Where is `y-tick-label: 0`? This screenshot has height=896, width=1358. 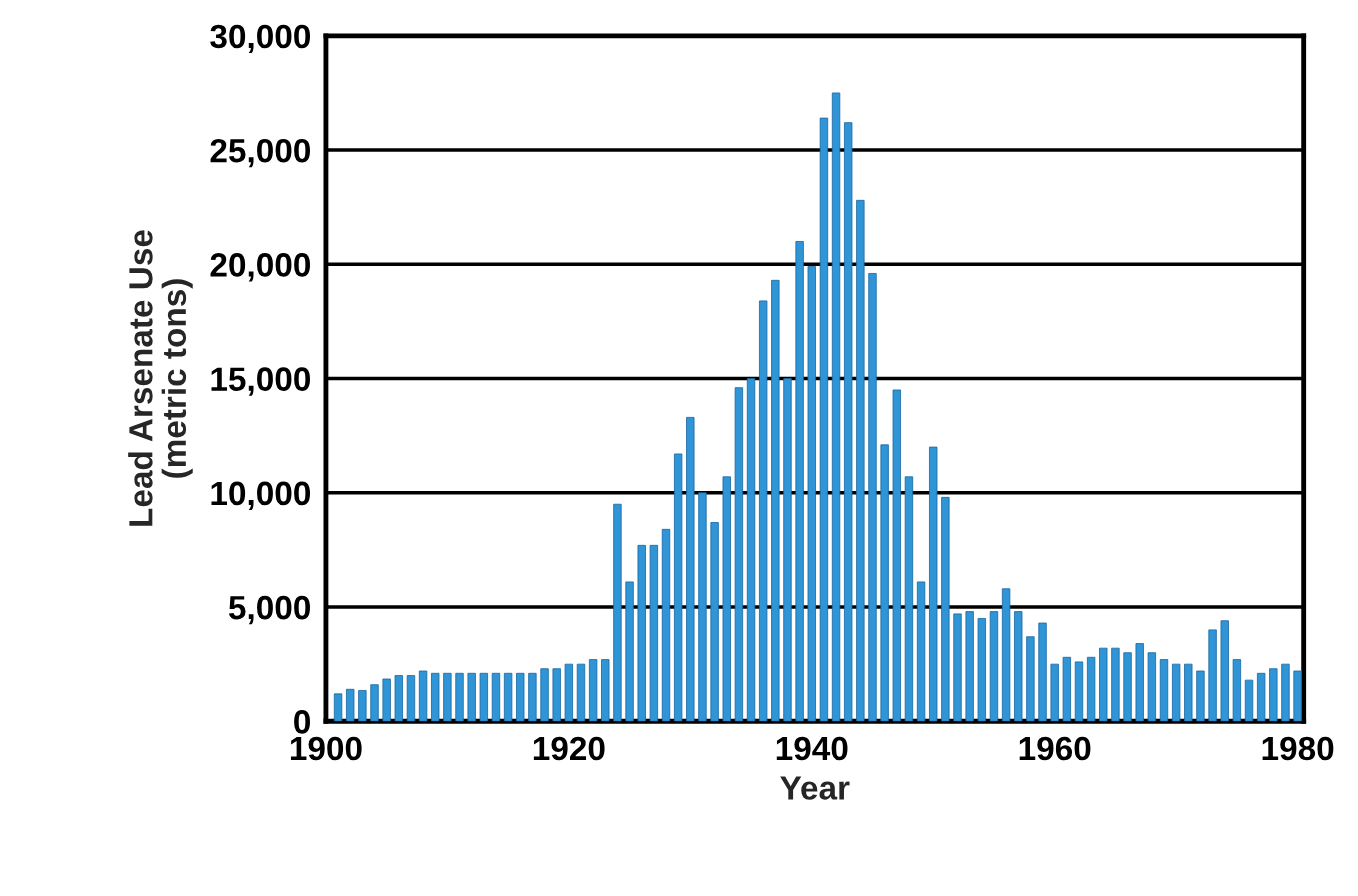 y-tick-label: 0 is located at coordinates (302, 722).